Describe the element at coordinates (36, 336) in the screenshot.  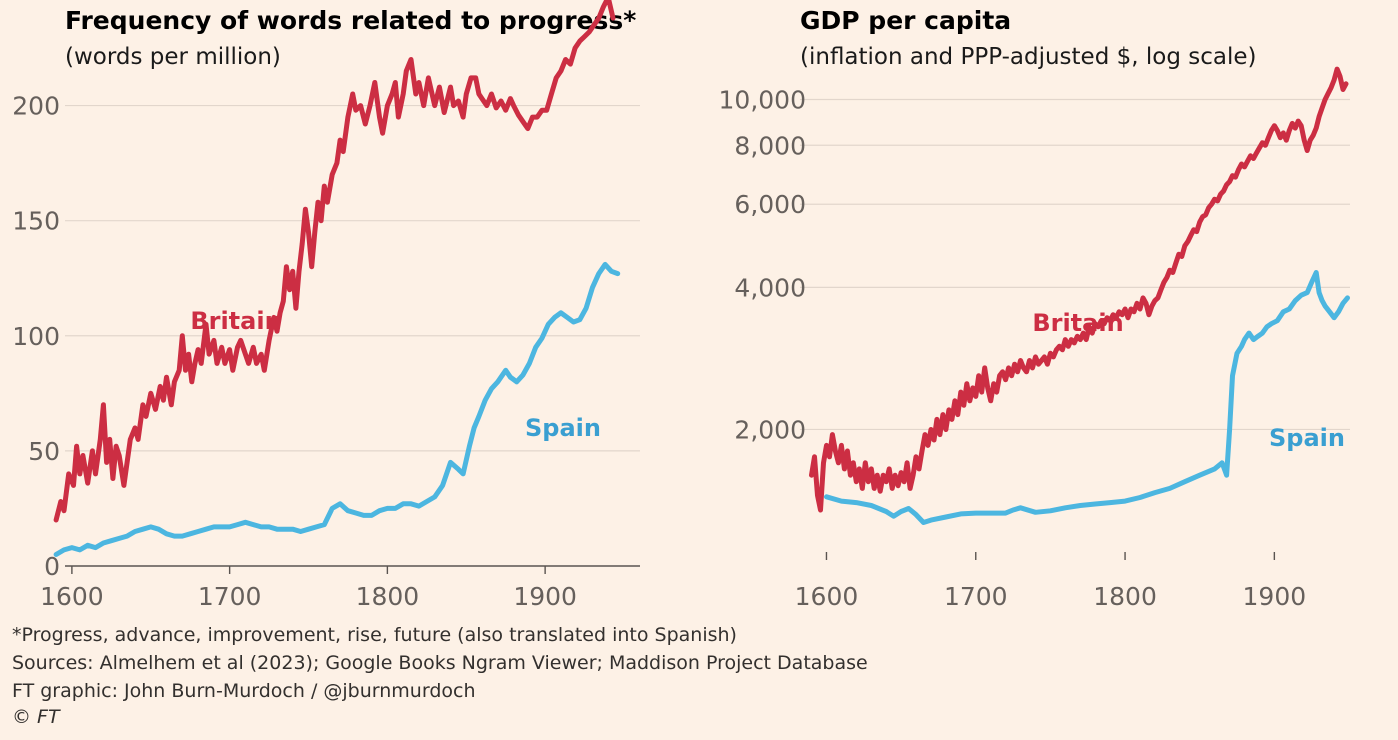
I see `y-tick-label: 100` at that location.